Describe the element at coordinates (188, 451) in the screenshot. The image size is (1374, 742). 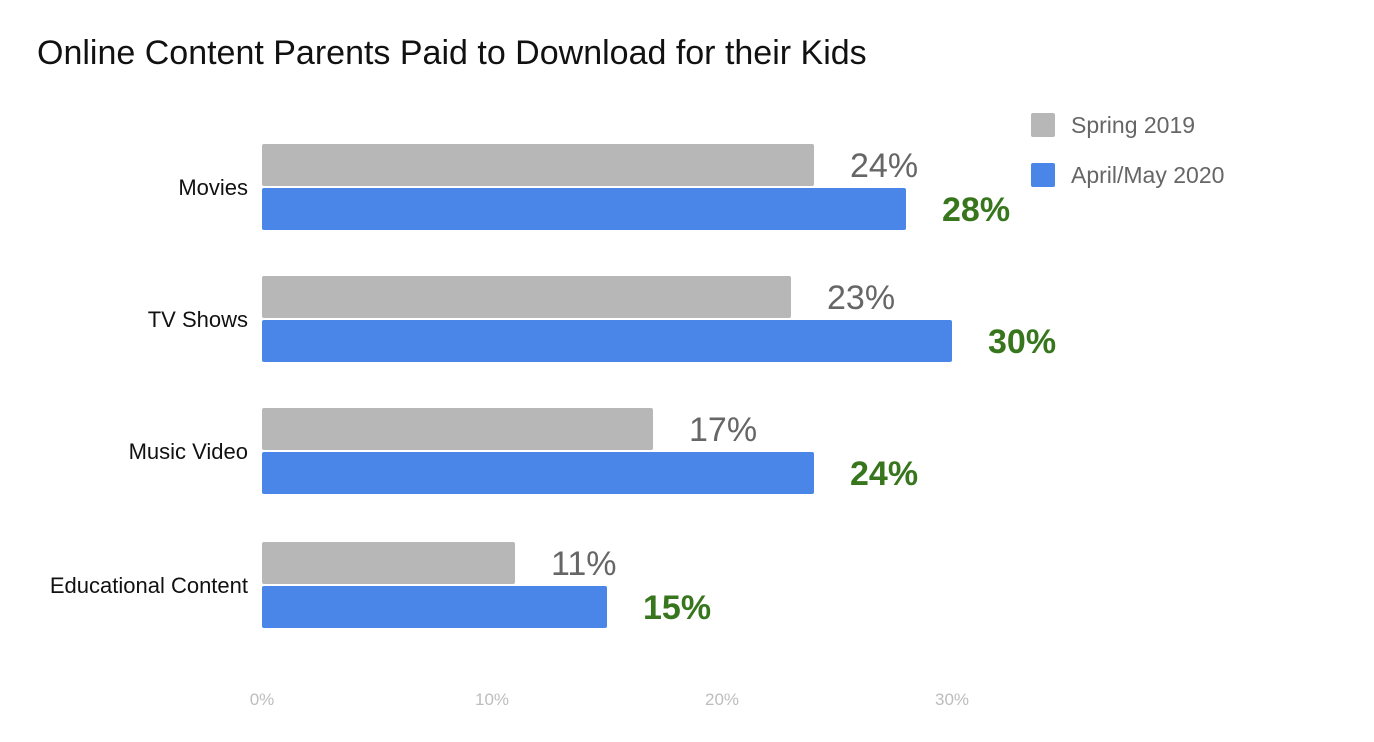
I see `category-label-music-video: Music Video` at that location.